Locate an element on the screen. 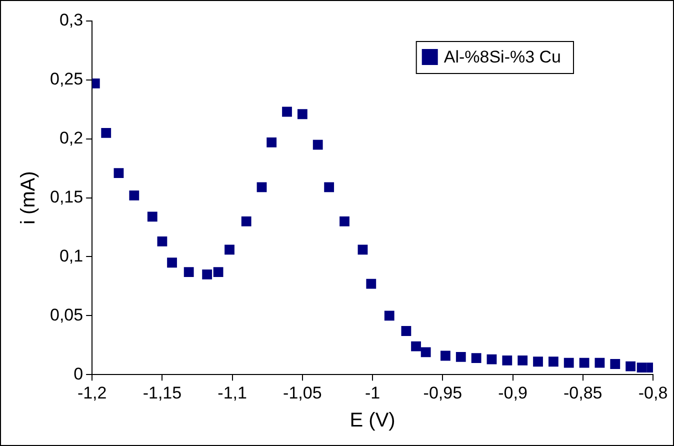 Image resolution: width=674 pixels, height=446 pixels. y-tick-label: 0,1 is located at coordinates (71, 256).